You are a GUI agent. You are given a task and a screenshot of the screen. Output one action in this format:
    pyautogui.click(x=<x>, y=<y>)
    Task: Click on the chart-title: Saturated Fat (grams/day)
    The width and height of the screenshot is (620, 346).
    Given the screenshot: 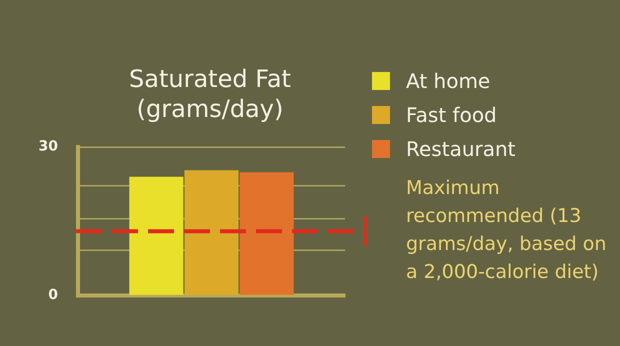 What is the action you would take?
    pyautogui.click(x=210, y=94)
    